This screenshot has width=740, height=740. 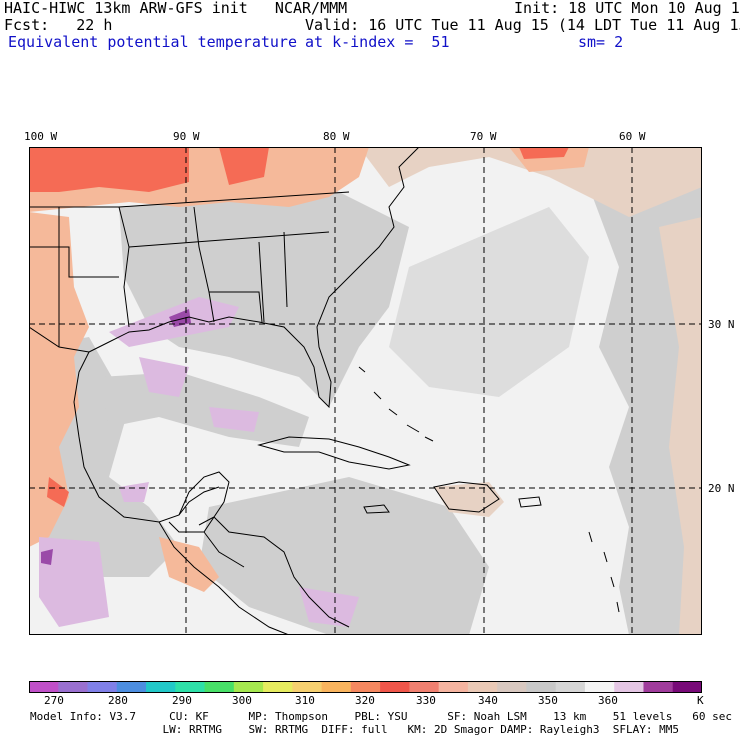 What do you see at coordinates (489, 302) in the screenshot?
I see `field-gray-central-atlantic` at bounding box center [489, 302].